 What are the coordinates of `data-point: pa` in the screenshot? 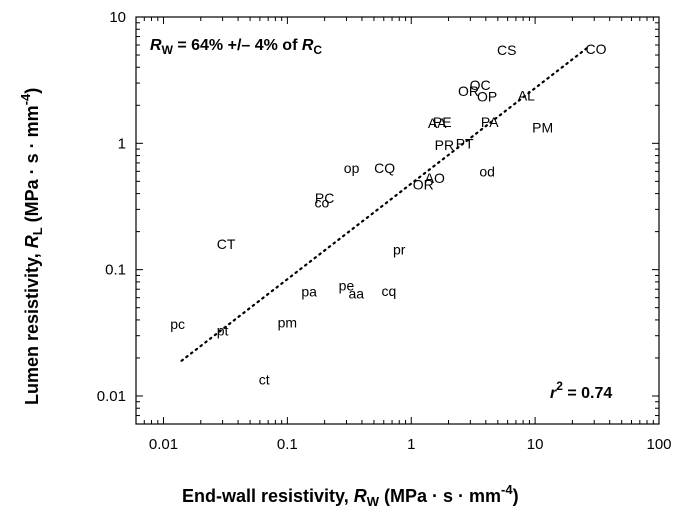 It's located at (309, 292).